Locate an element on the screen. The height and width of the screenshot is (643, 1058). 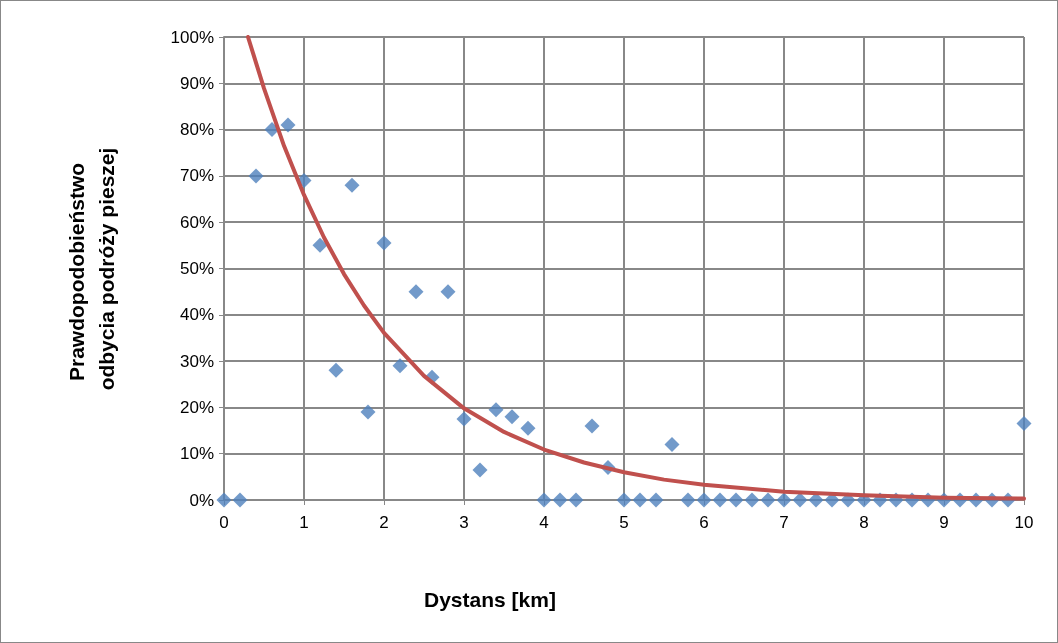
x-tick-label: 10 is located at coordinates (1024, 522).